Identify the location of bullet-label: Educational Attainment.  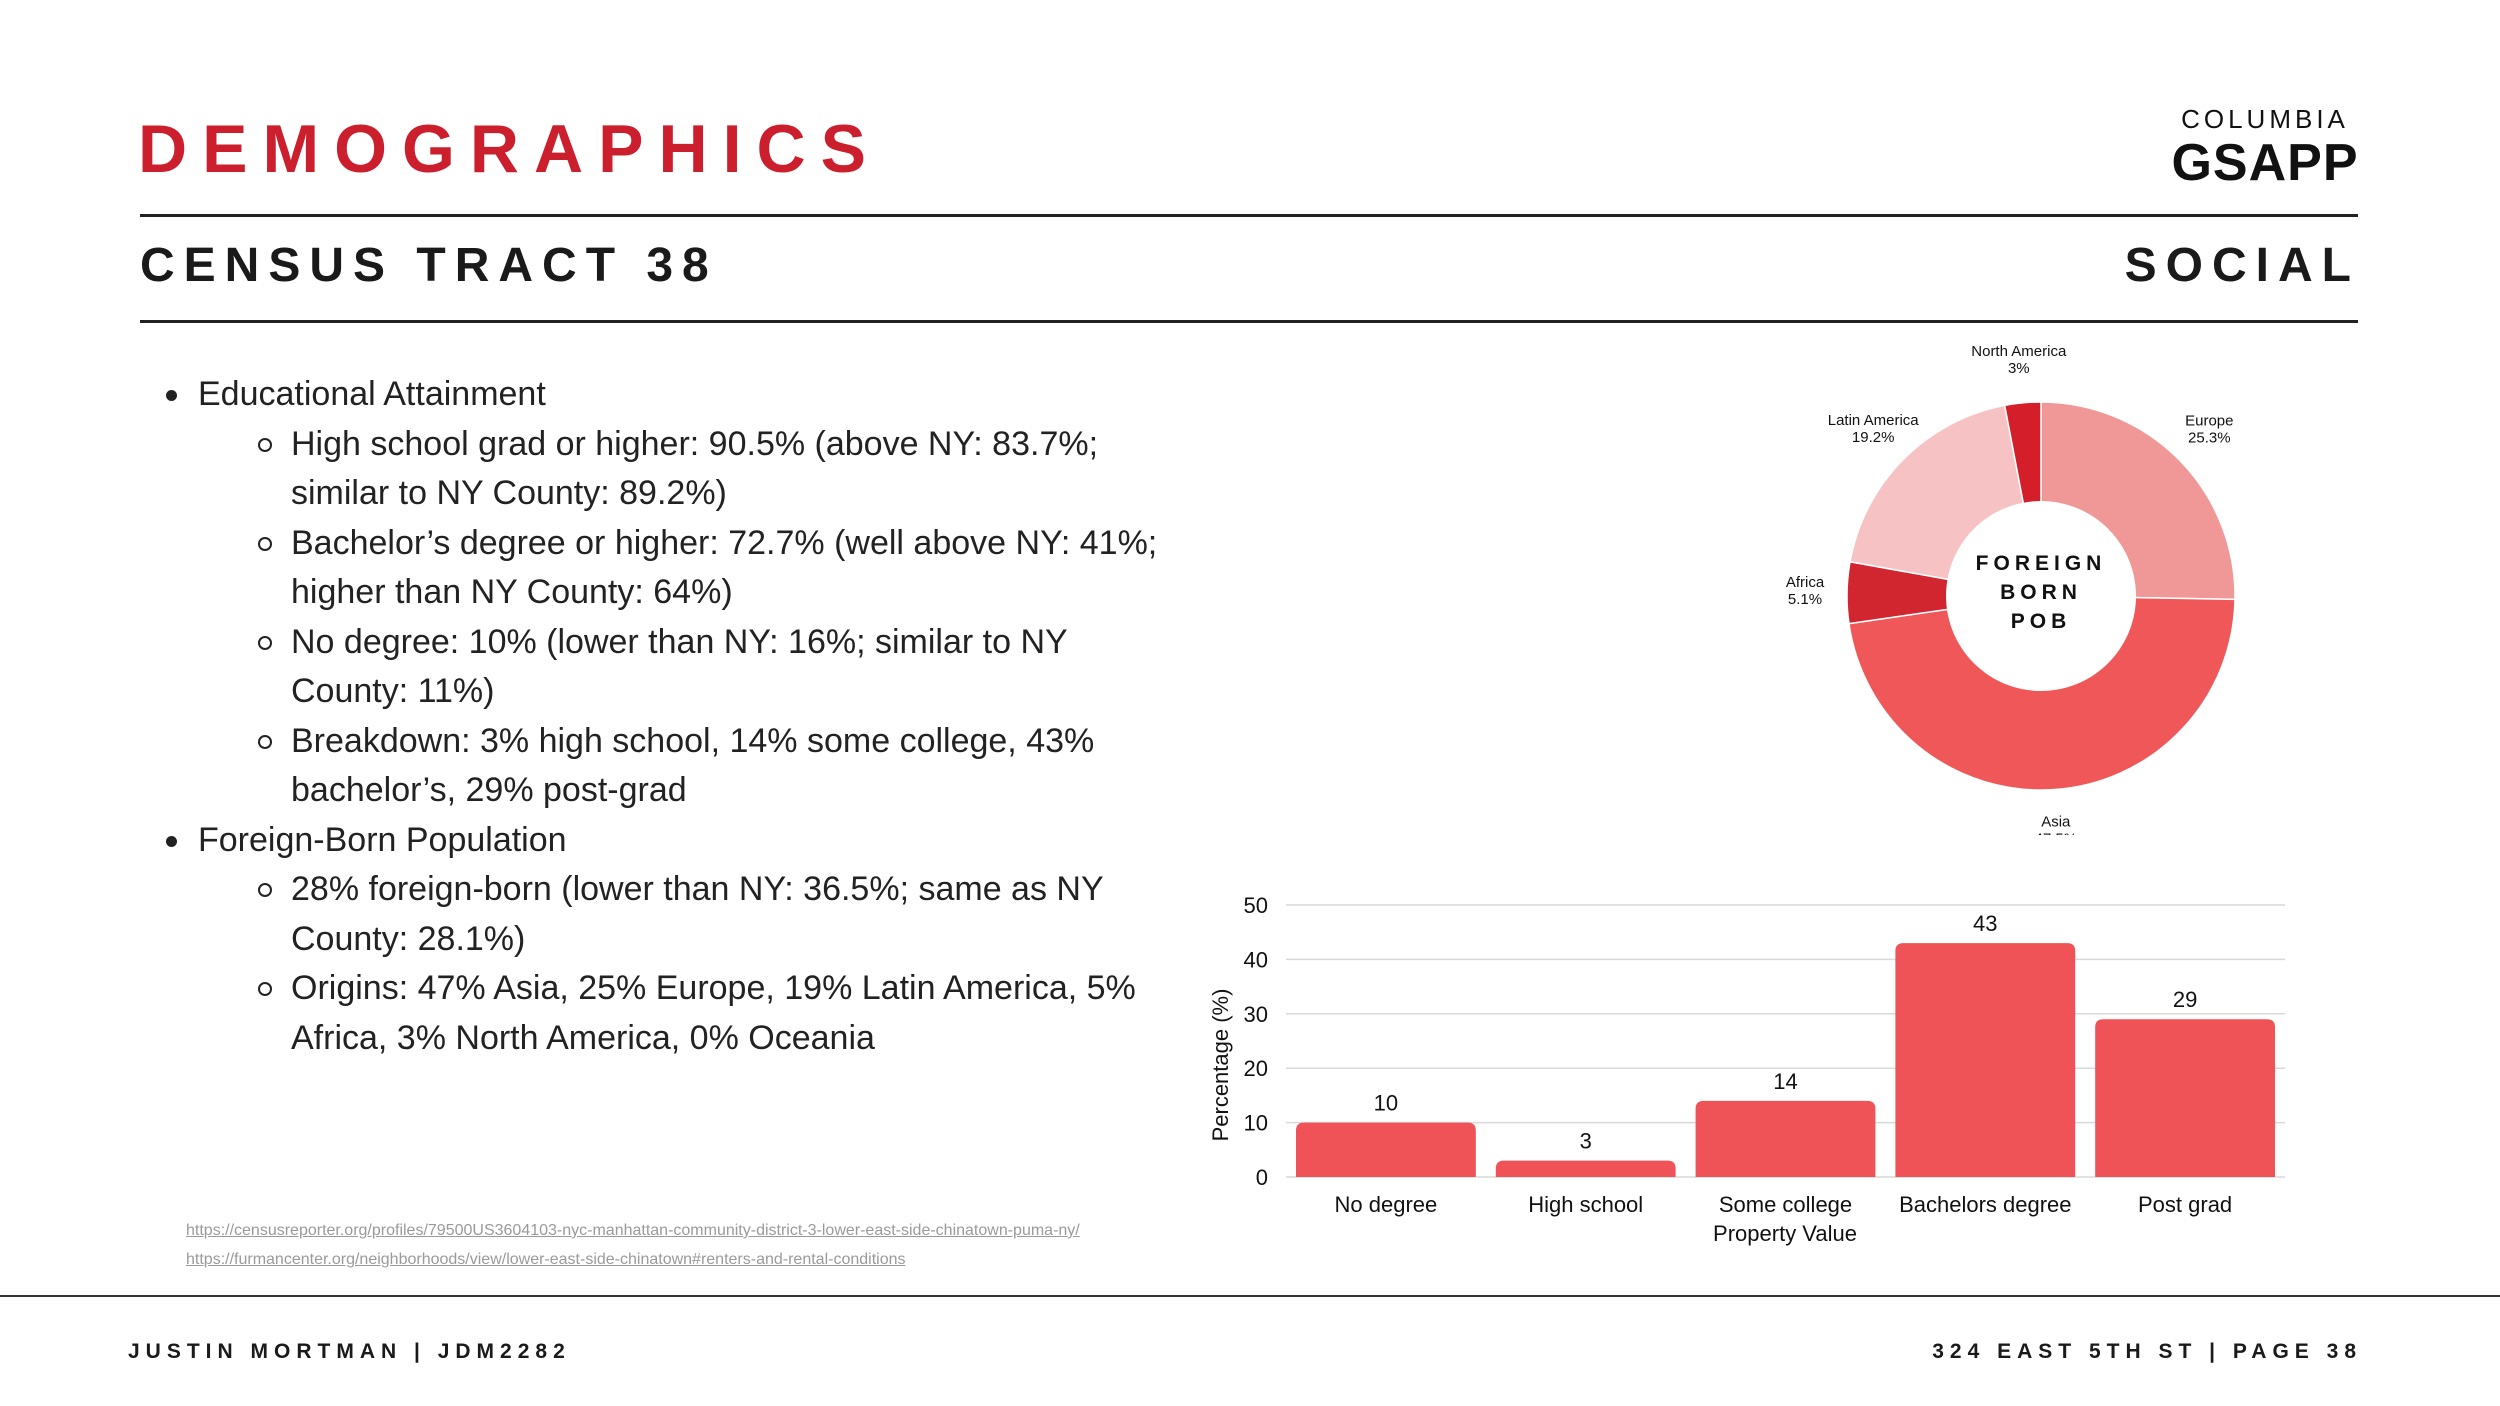
(372, 394).